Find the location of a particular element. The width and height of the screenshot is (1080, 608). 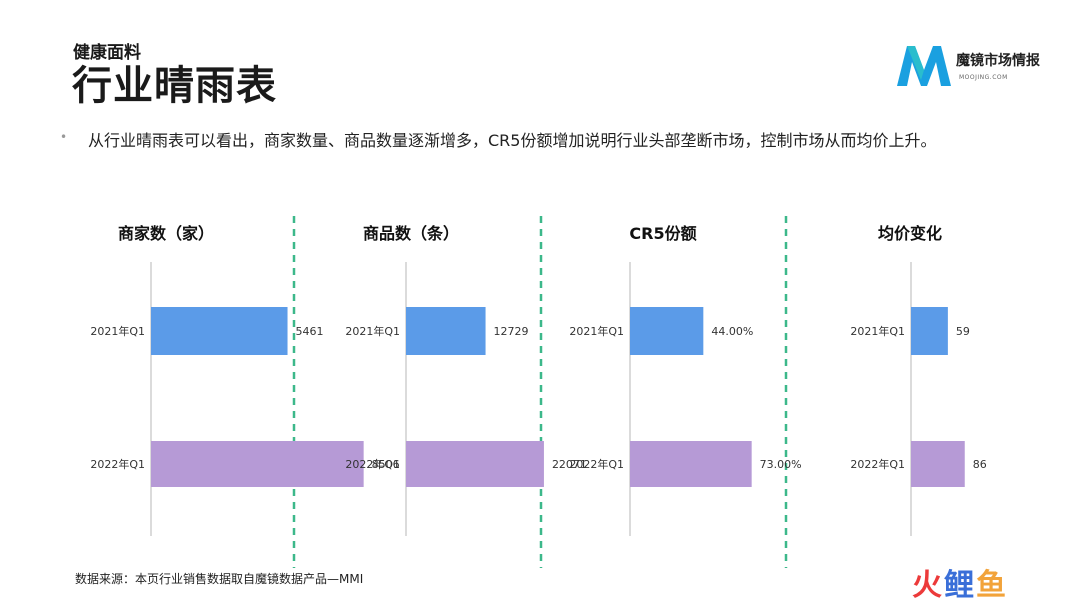

page-subtitle: 健康面料 is located at coordinates (107, 53).